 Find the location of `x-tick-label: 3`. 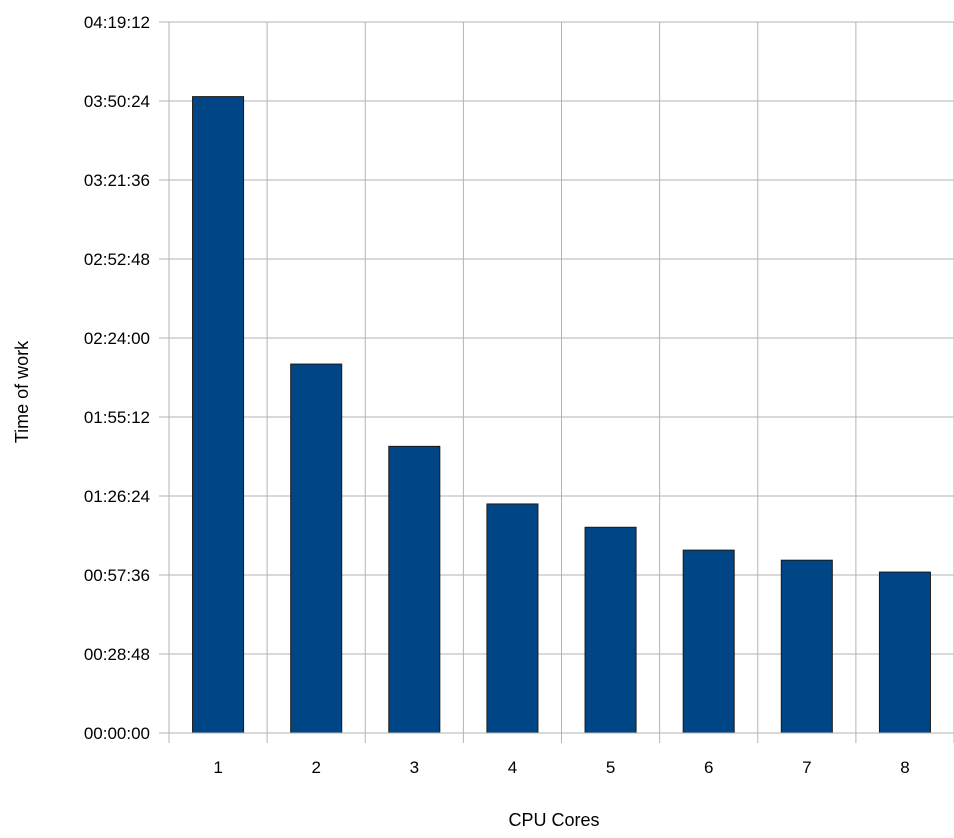

x-tick-label: 3 is located at coordinates (414, 767).